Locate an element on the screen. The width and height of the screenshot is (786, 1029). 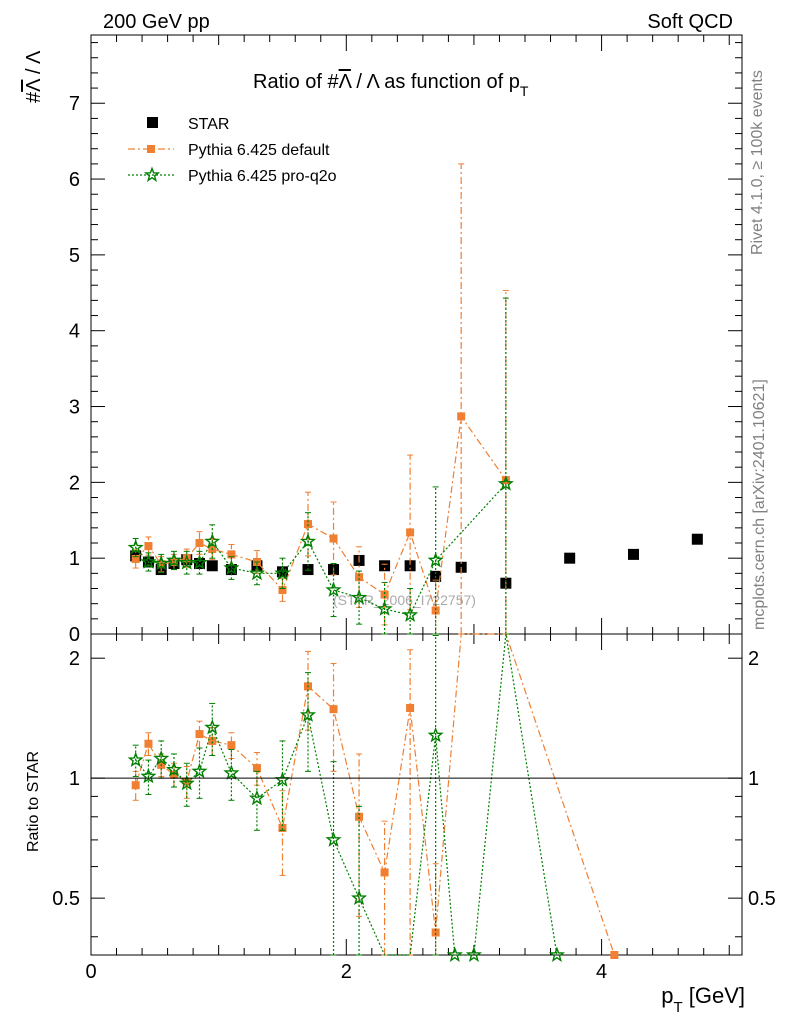
legend-default-marker is located at coordinates (151, 149).